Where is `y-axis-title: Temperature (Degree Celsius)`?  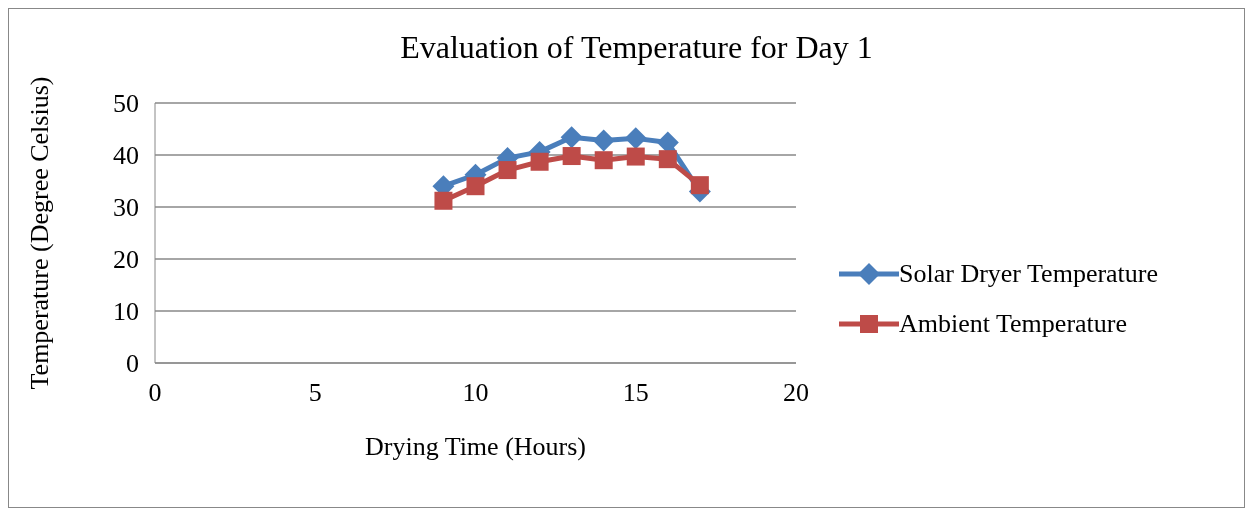 y-axis-title: Temperature (Degree Celsius) is located at coordinates (40, 233).